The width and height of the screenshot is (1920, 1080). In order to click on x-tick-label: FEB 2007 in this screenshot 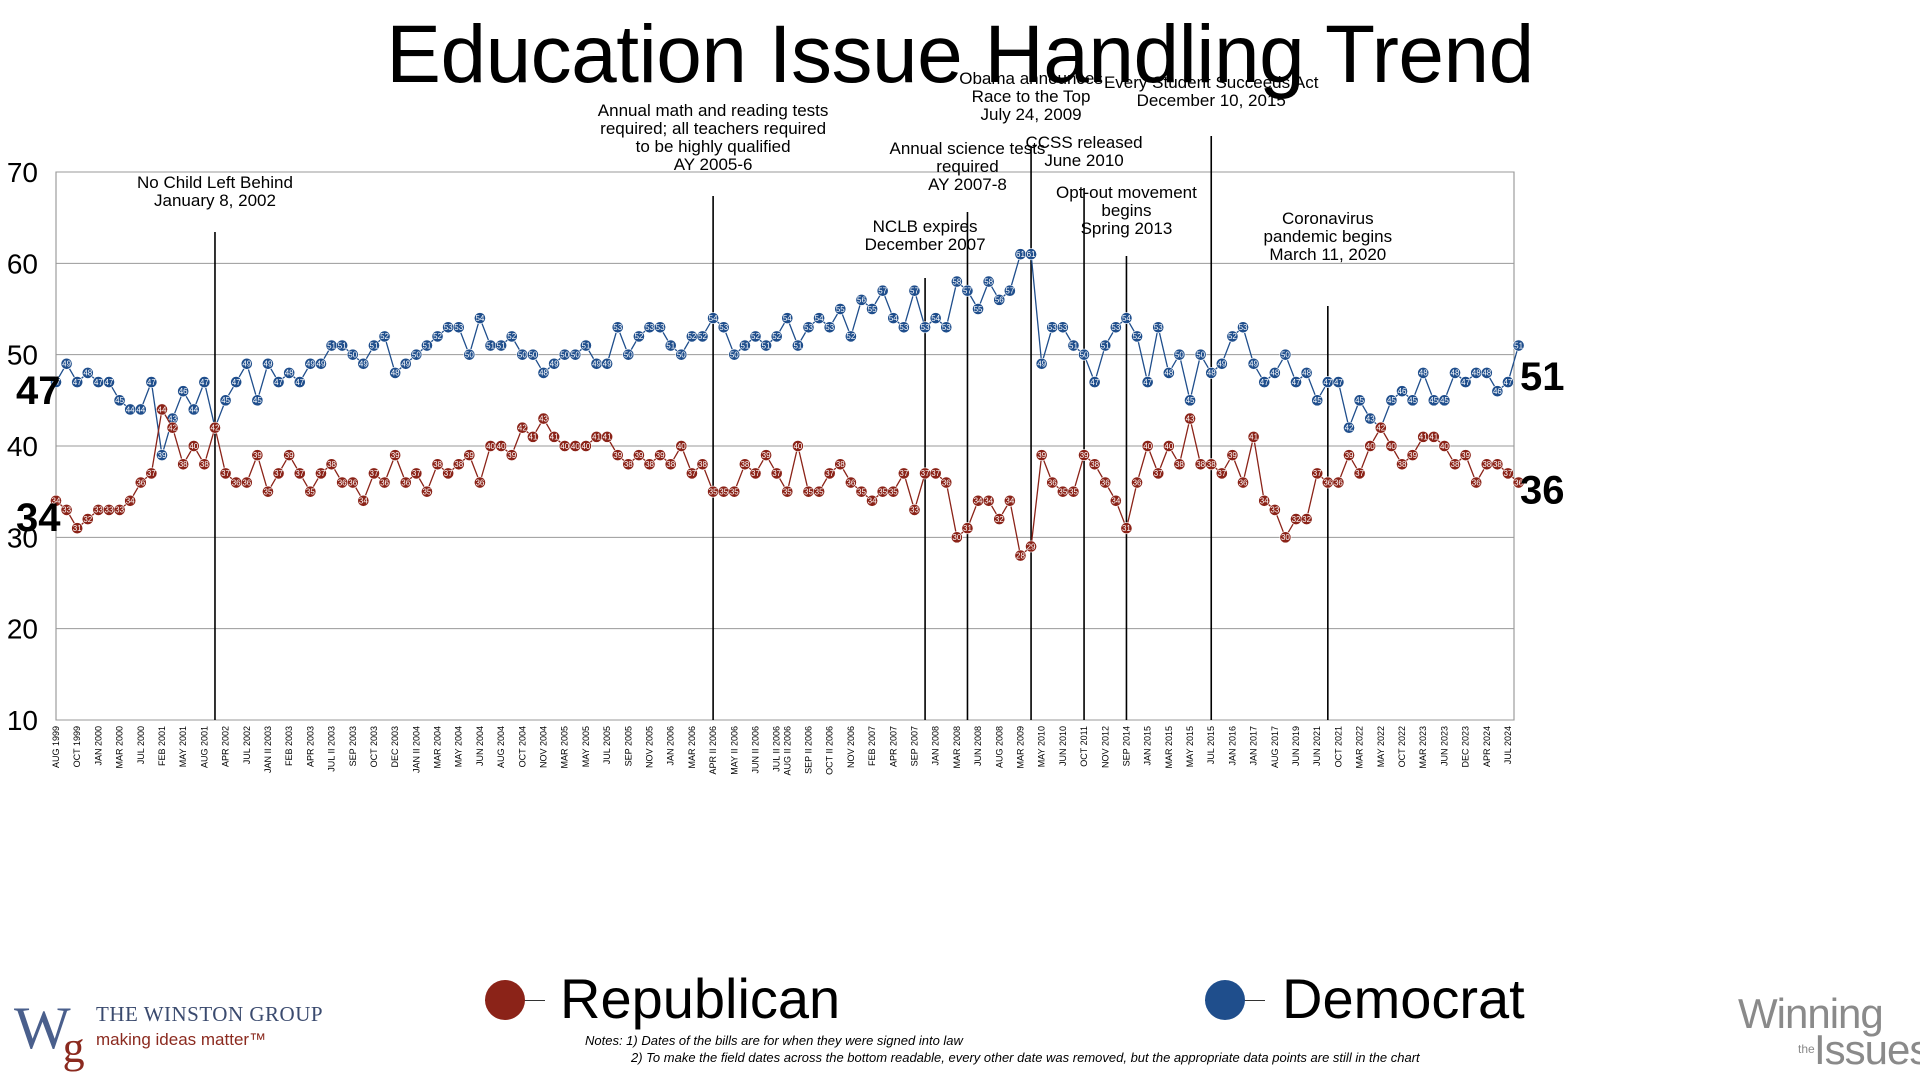, I will do `click(872, 746)`.